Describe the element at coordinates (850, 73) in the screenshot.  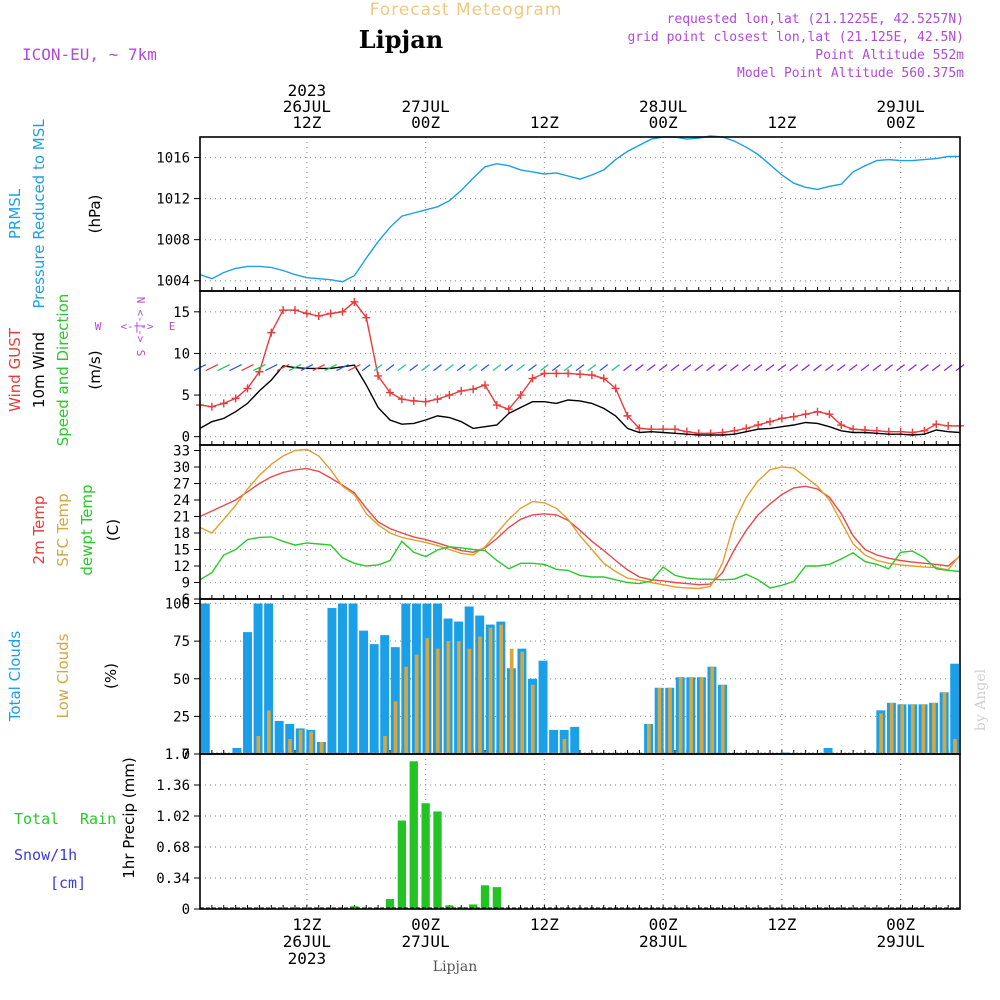
I see `model-altitude: Model Point Altitude 560.375m` at that location.